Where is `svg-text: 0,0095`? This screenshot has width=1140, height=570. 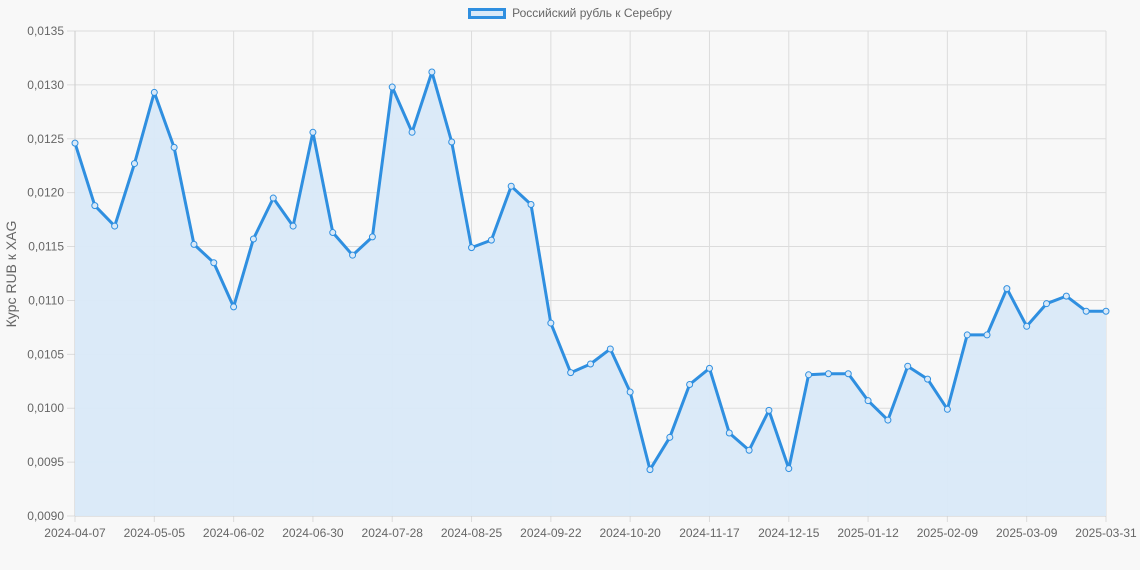 svg-text: 0,0095 is located at coordinates (45, 462).